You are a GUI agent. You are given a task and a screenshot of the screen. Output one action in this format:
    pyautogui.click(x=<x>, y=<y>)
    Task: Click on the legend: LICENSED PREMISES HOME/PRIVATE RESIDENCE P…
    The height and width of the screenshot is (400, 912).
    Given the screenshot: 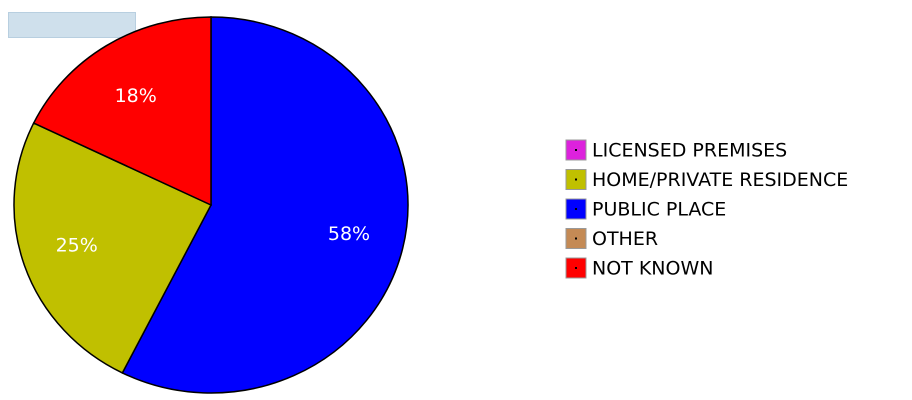 What is the action you would take?
    pyautogui.click(x=706, y=209)
    